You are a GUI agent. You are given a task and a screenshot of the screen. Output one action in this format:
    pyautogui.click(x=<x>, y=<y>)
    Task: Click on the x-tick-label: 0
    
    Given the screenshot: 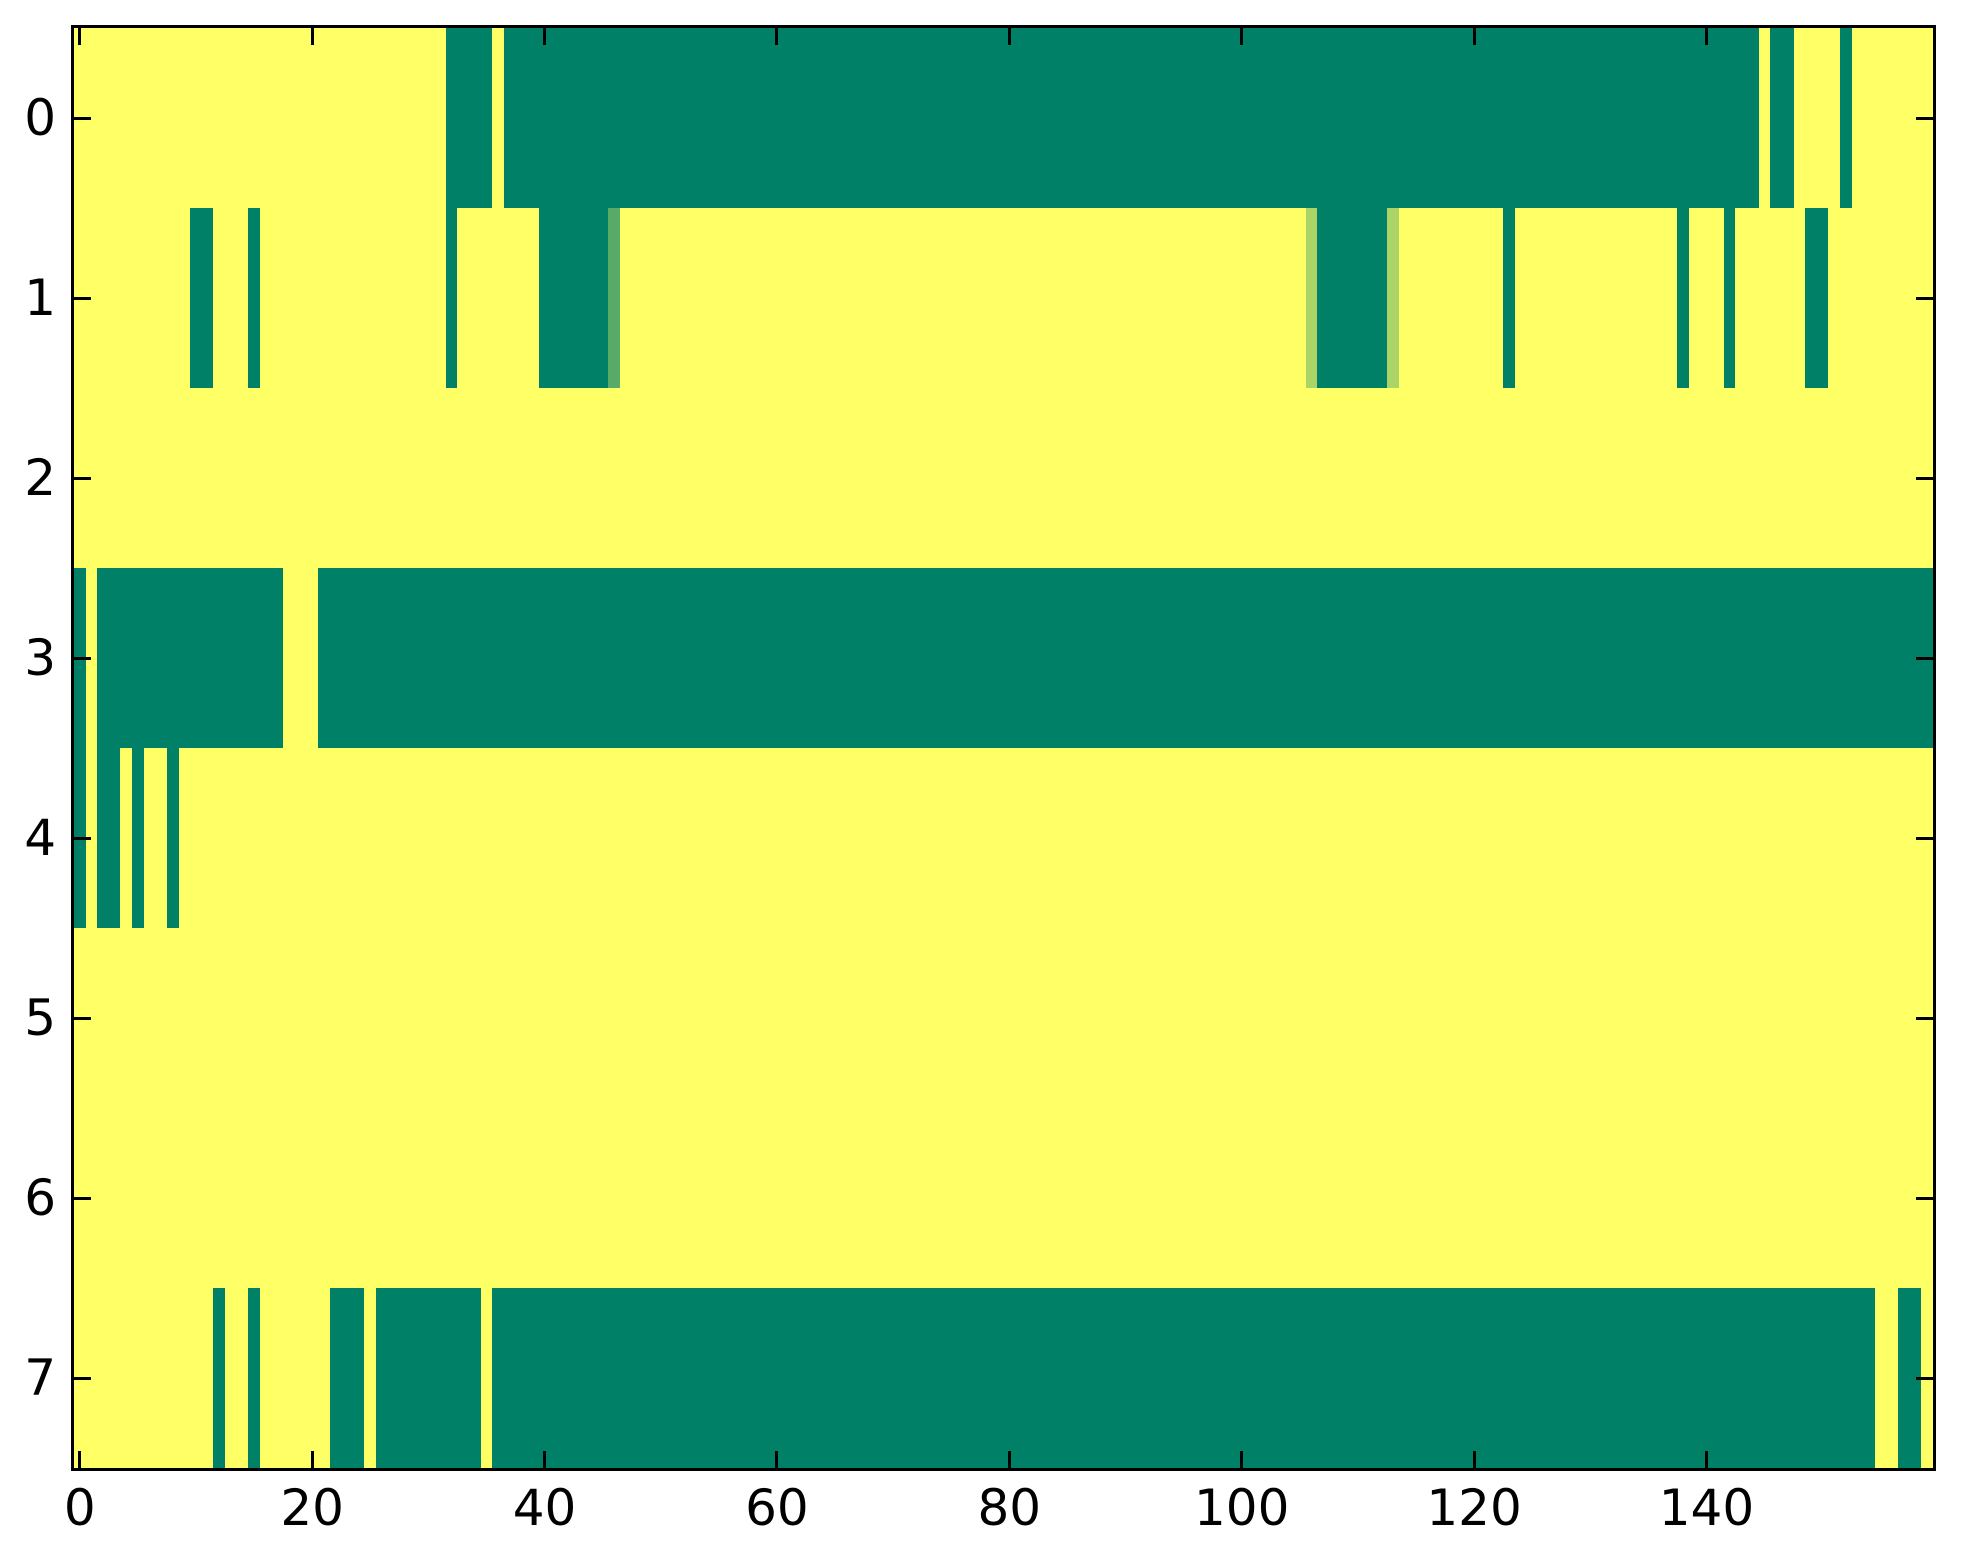 What is the action you would take?
    pyautogui.click(x=79, y=1508)
    